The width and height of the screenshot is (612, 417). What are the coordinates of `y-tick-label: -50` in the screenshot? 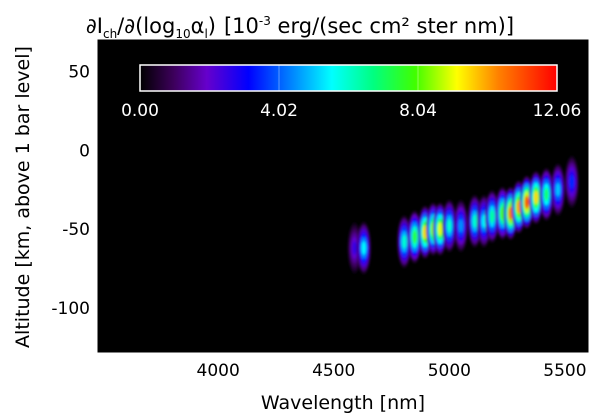 It's located at (76, 230).